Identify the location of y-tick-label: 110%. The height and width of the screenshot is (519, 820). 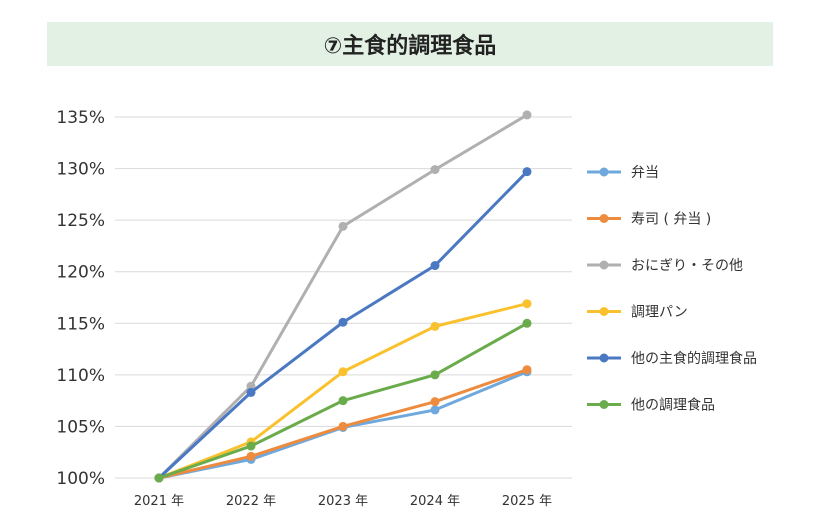
(80, 376).